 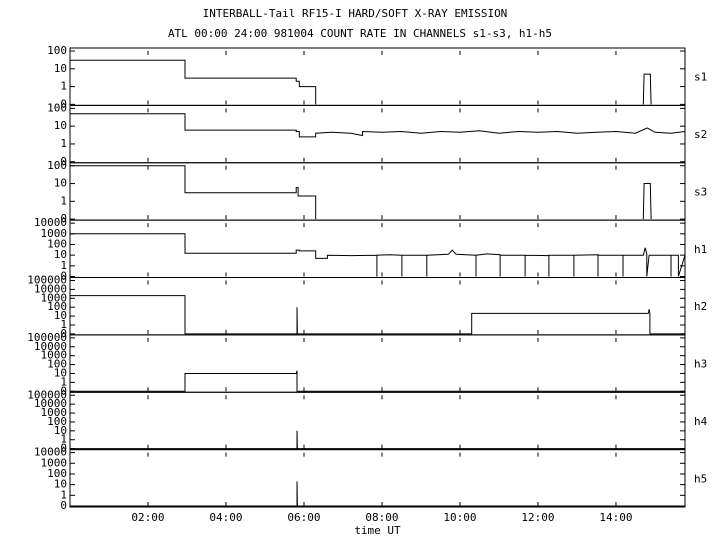 What do you see at coordinates (700, 249) in the screenshot?
I see `channel-label: h1` at bounding box center [700, 249].